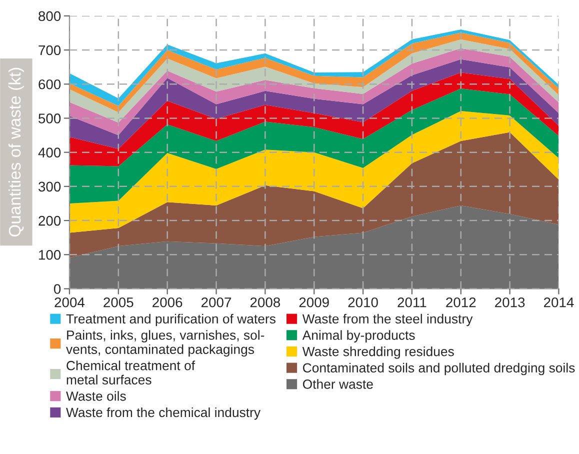 The width and height of the screenshot is (579, 454). Describe the element at coordinates (50, 255) in the screenshot. I see `y-tick-label: 100` at that location.